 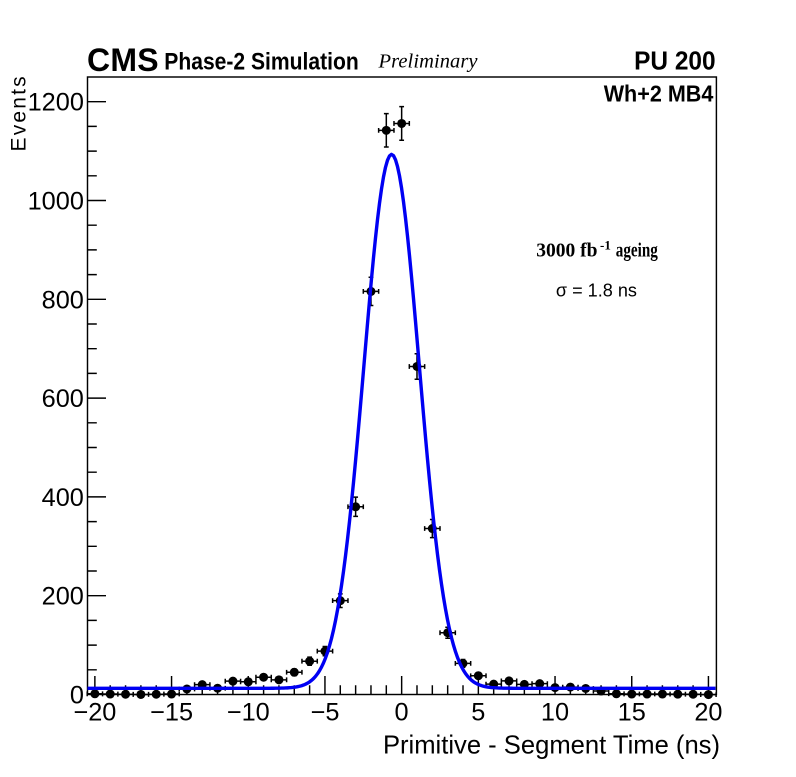 I want to click on svg-text: 200, so click(x=63, y=597).